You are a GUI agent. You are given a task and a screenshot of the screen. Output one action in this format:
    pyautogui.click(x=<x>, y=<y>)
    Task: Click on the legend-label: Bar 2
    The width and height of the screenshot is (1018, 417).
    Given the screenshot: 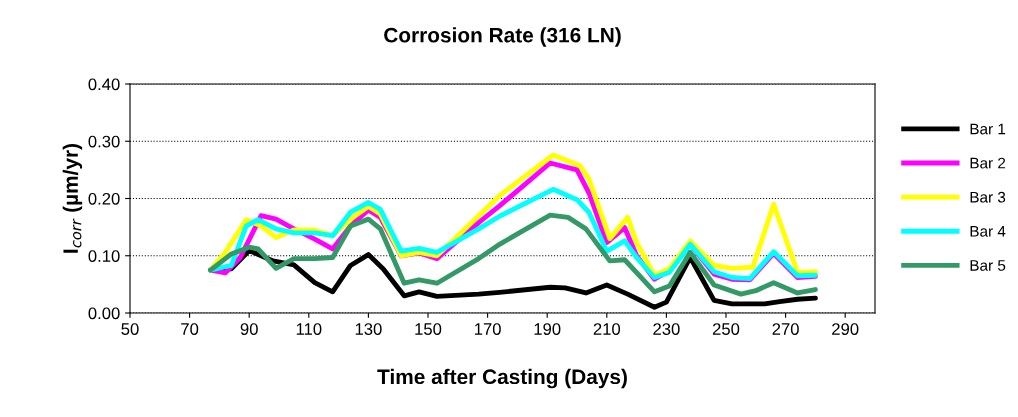 What is the action you would take?
    pyautogui.click(x=988, y=163)
    